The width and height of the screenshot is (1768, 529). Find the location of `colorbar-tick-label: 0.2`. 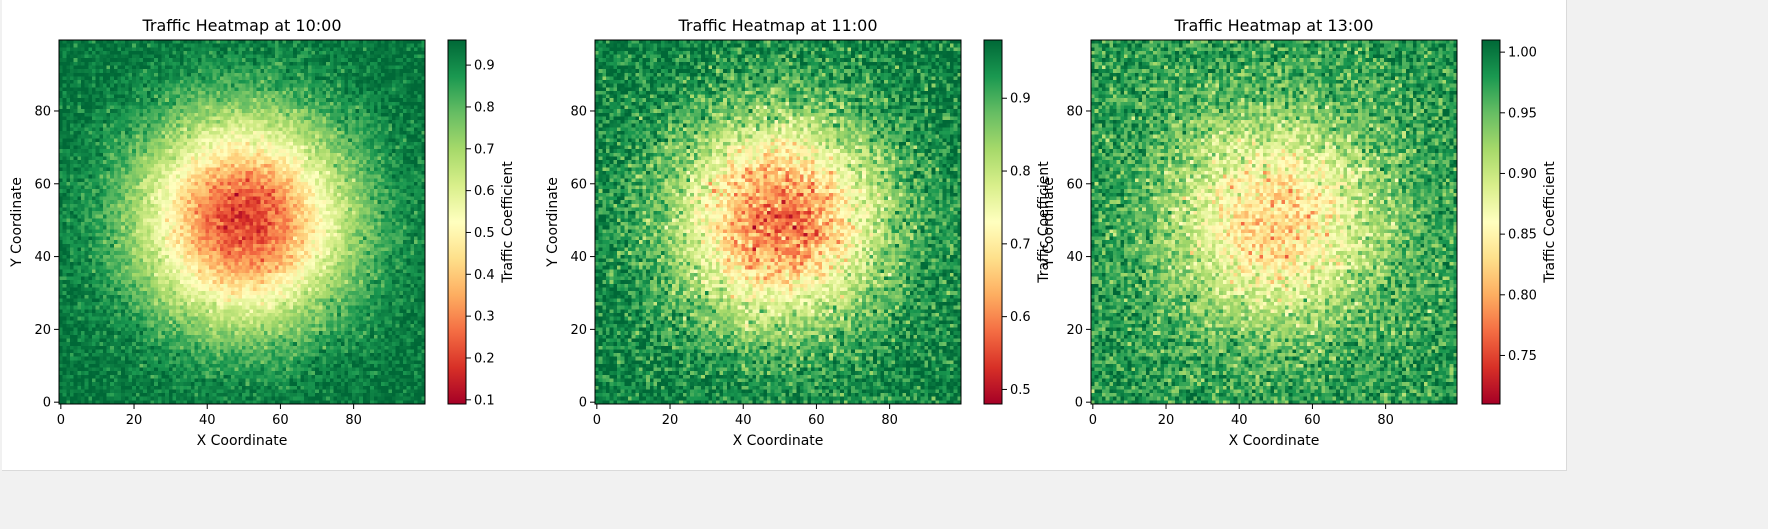

colorbar-tick-label: 0.2 is located at coordinates (484, 358).